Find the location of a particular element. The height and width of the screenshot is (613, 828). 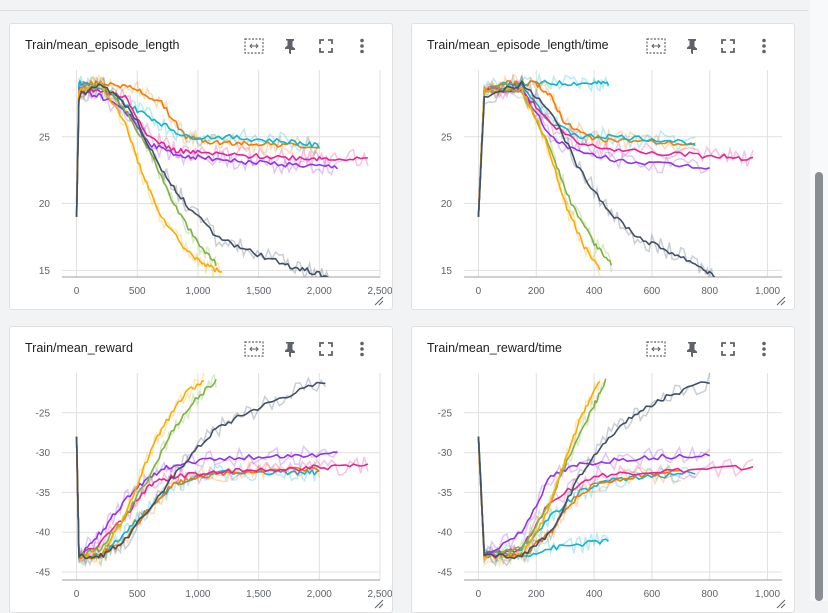

top-strip is located at coordinates (404, 5).